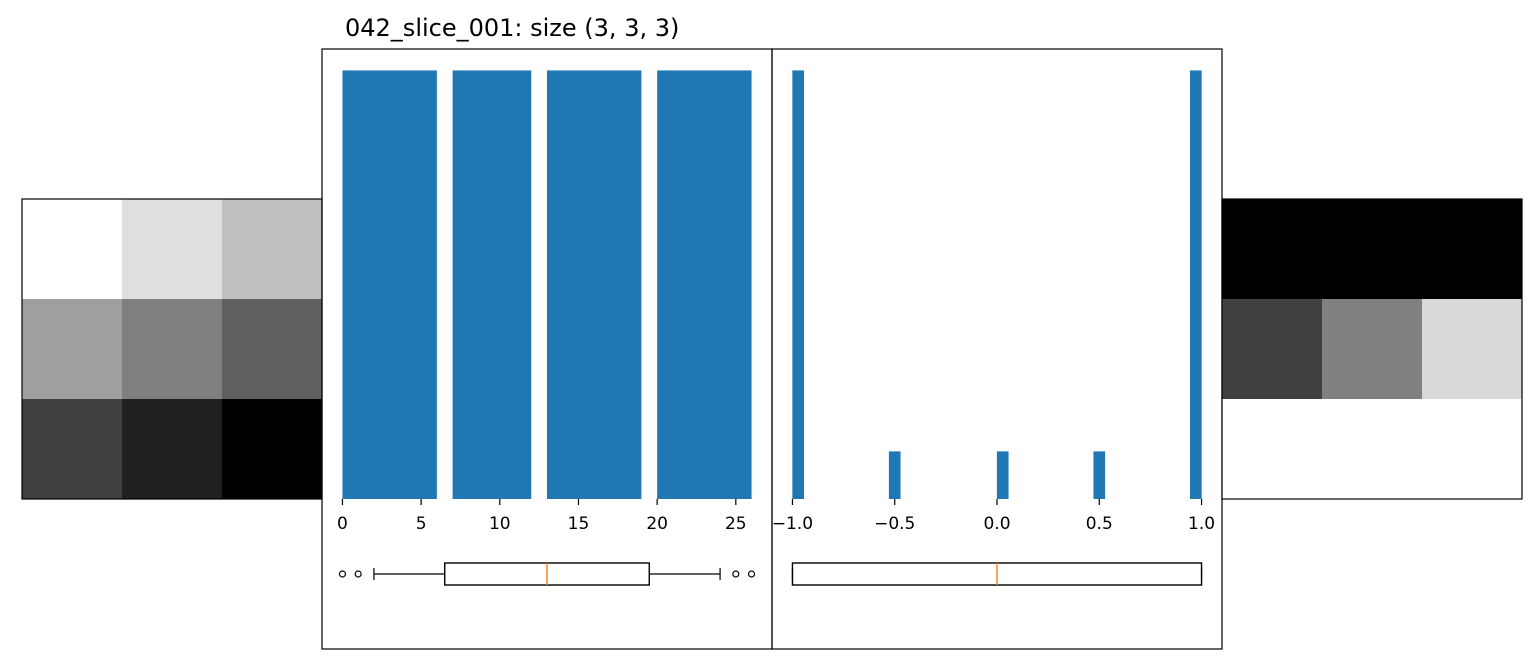 The height and width of the screenshot is (671, 1537). What do you see at coordinates (1099, 524) in the screenshot?
I see `x-tick-label: 0.5` at bounding box center [1099, 524].